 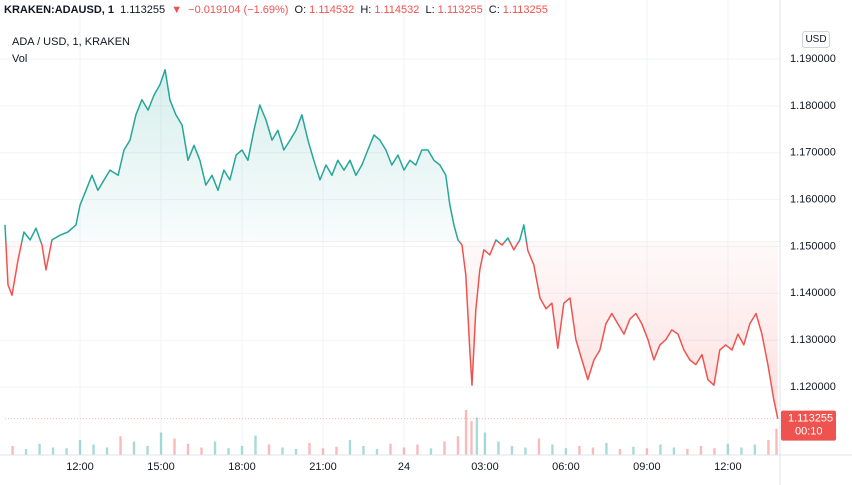 What do you see at coordinates (813, 246) in the screenshot?
I see `y-tick-label: 1.150000` at bounding box center [813, 246].